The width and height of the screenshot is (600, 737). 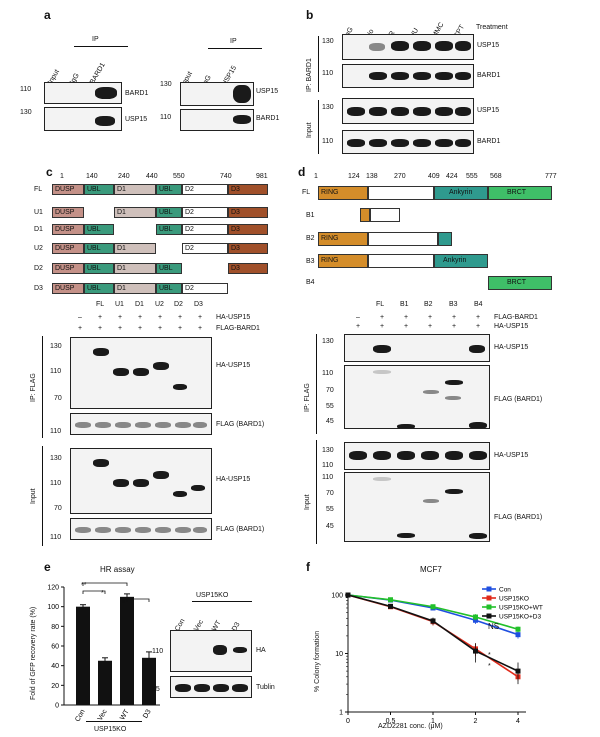 I want to click on construct-name: D2, so click(x=38, y=268).